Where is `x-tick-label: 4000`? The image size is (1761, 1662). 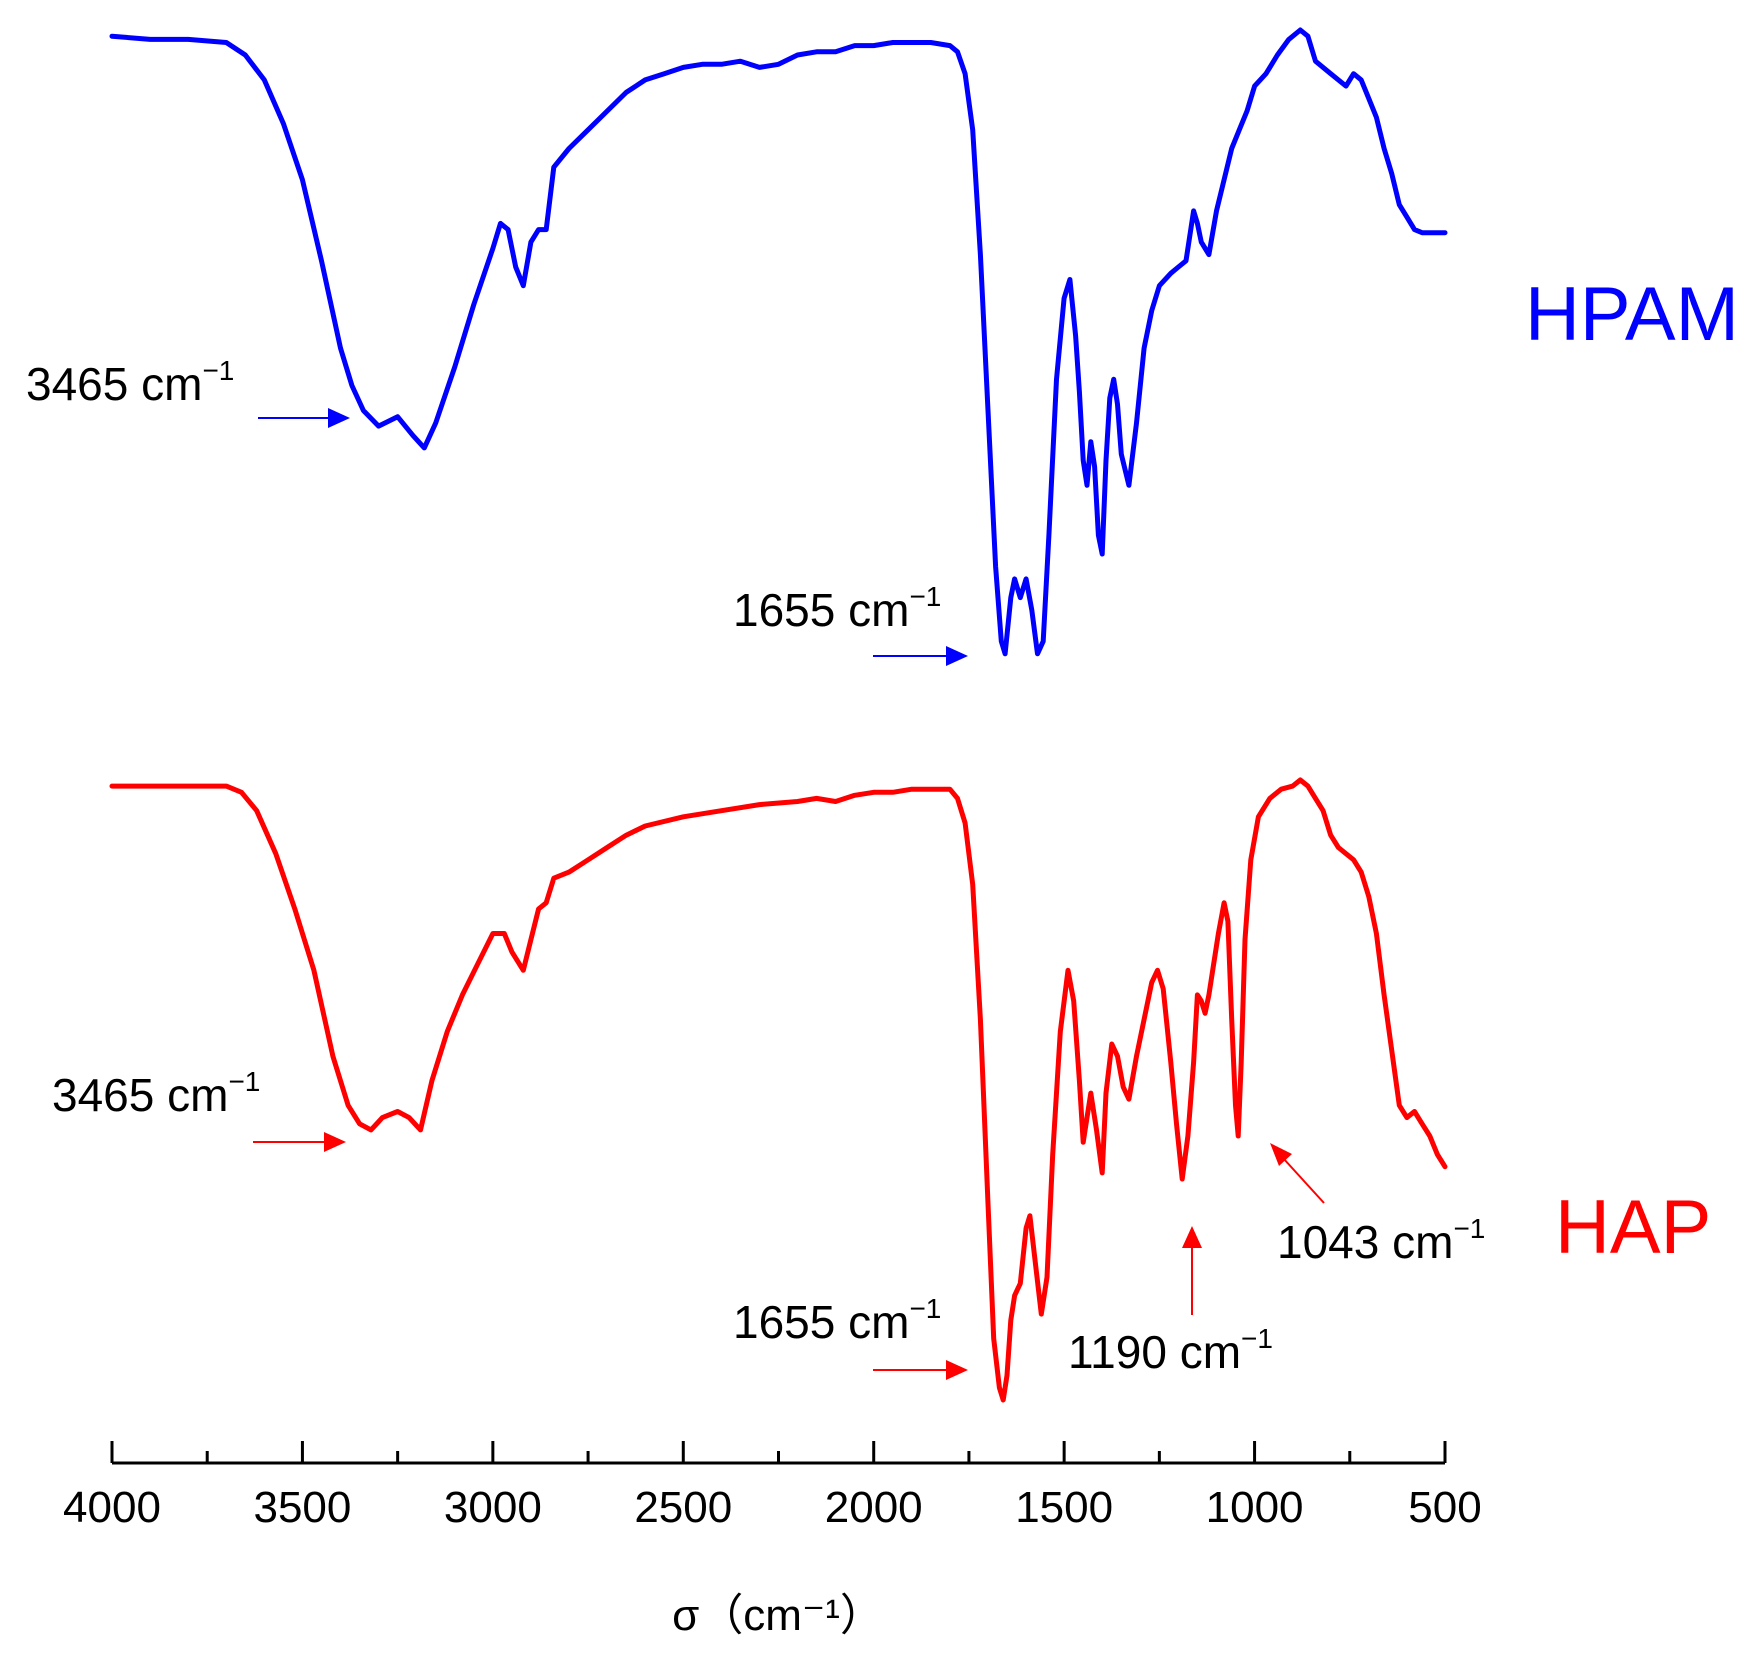
x-tick-label: 4000 is located at coordinates (112, 1507).